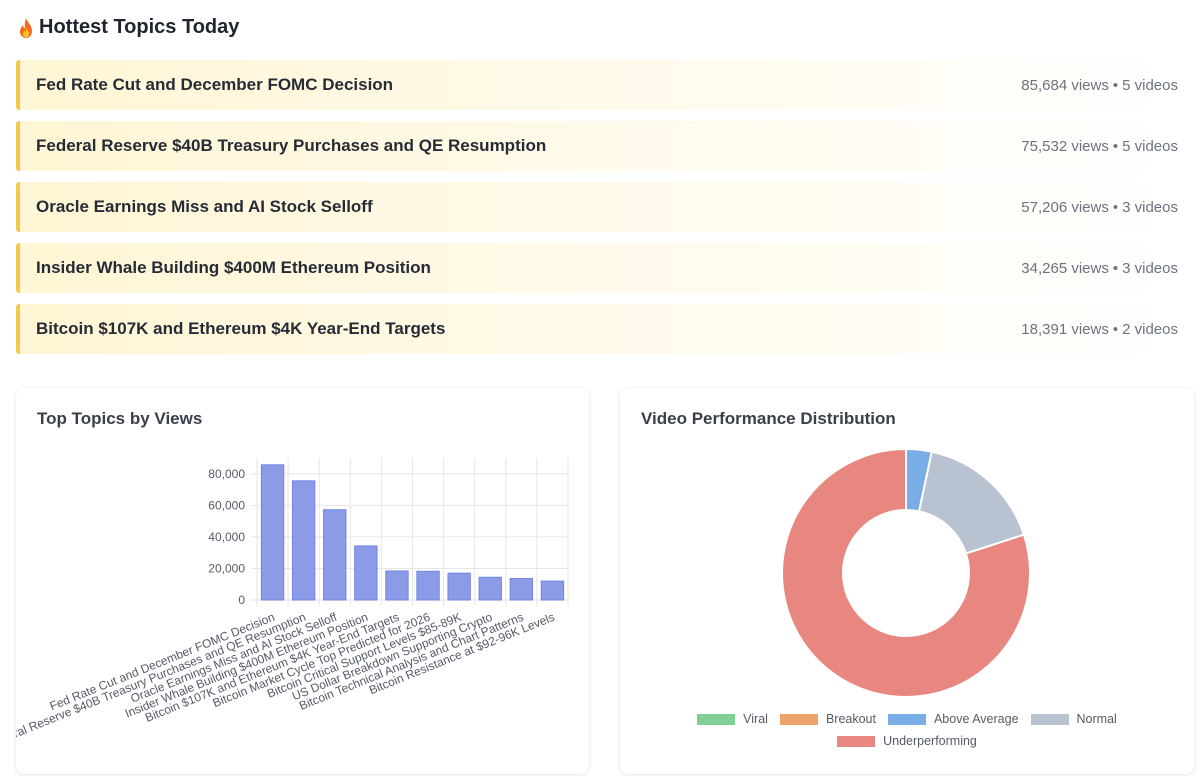  I want to click on y-tick-label: 0, so click(241, 600).